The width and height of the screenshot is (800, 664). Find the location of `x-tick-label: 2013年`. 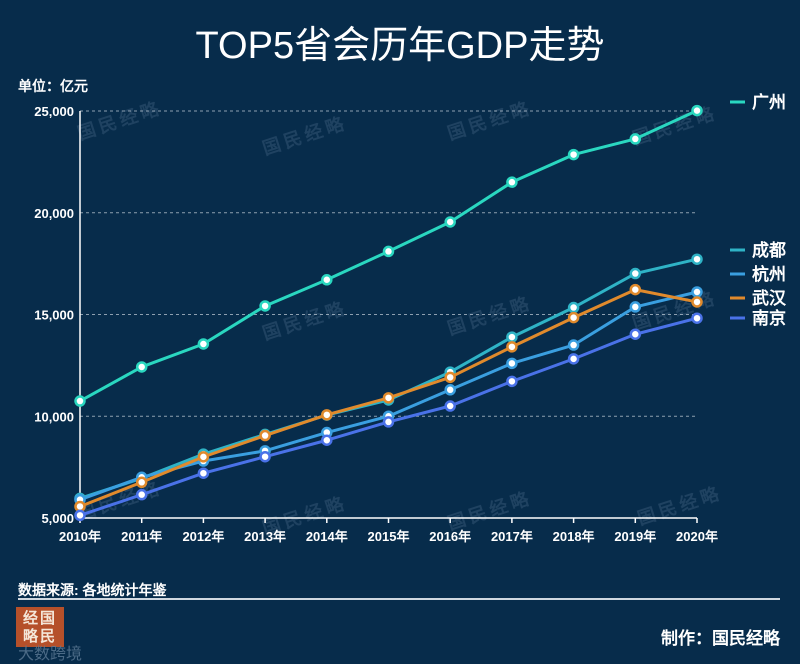

x-tick-label: 2013年 is located at coordinates (265, 536).